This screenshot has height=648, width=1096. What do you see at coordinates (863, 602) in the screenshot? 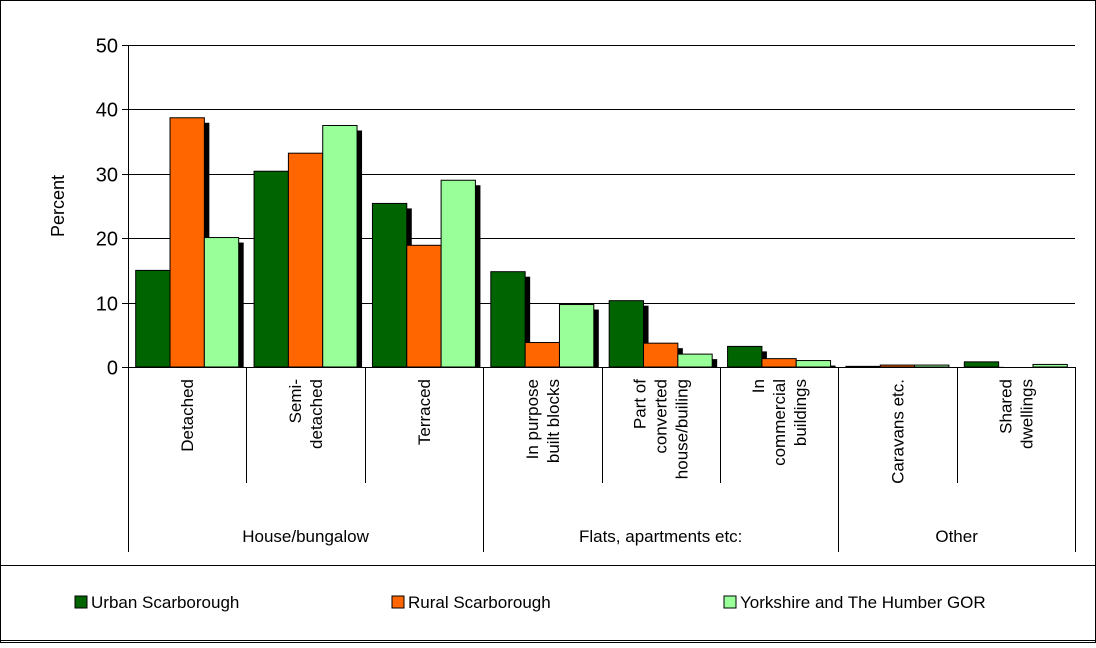
I see `legend-label: Yorkshire and The Humber GOR` at bounding box center [863, 602].